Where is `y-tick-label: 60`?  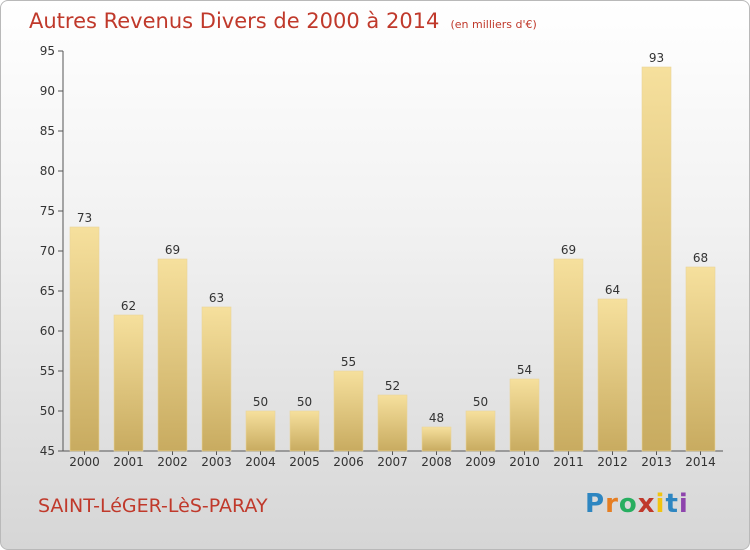 y-tick-label: 60 is located at coordinates (47, 331).